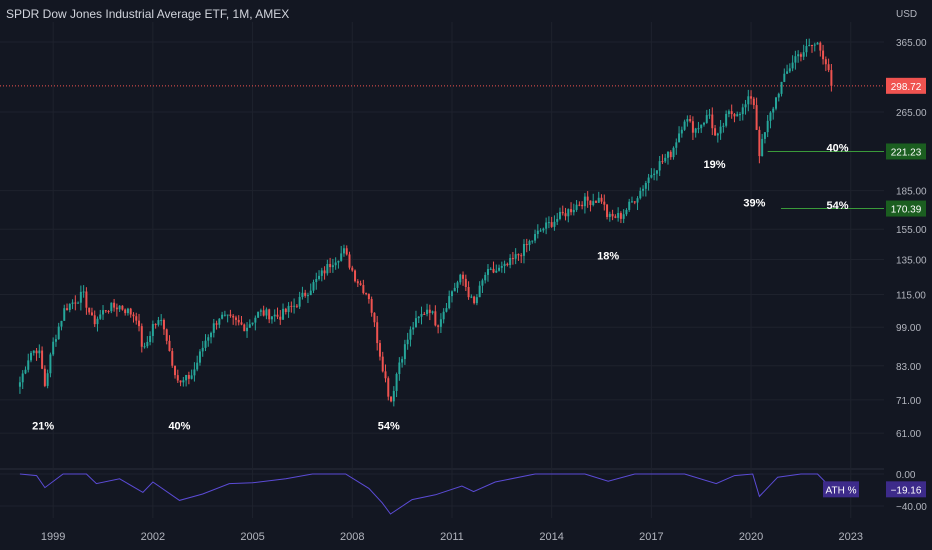 This screenshot has width=932, height=550. Describe the element at coordinates (908, 328) in the screenshot. I see `price-tick-label: 99.00` at that location.